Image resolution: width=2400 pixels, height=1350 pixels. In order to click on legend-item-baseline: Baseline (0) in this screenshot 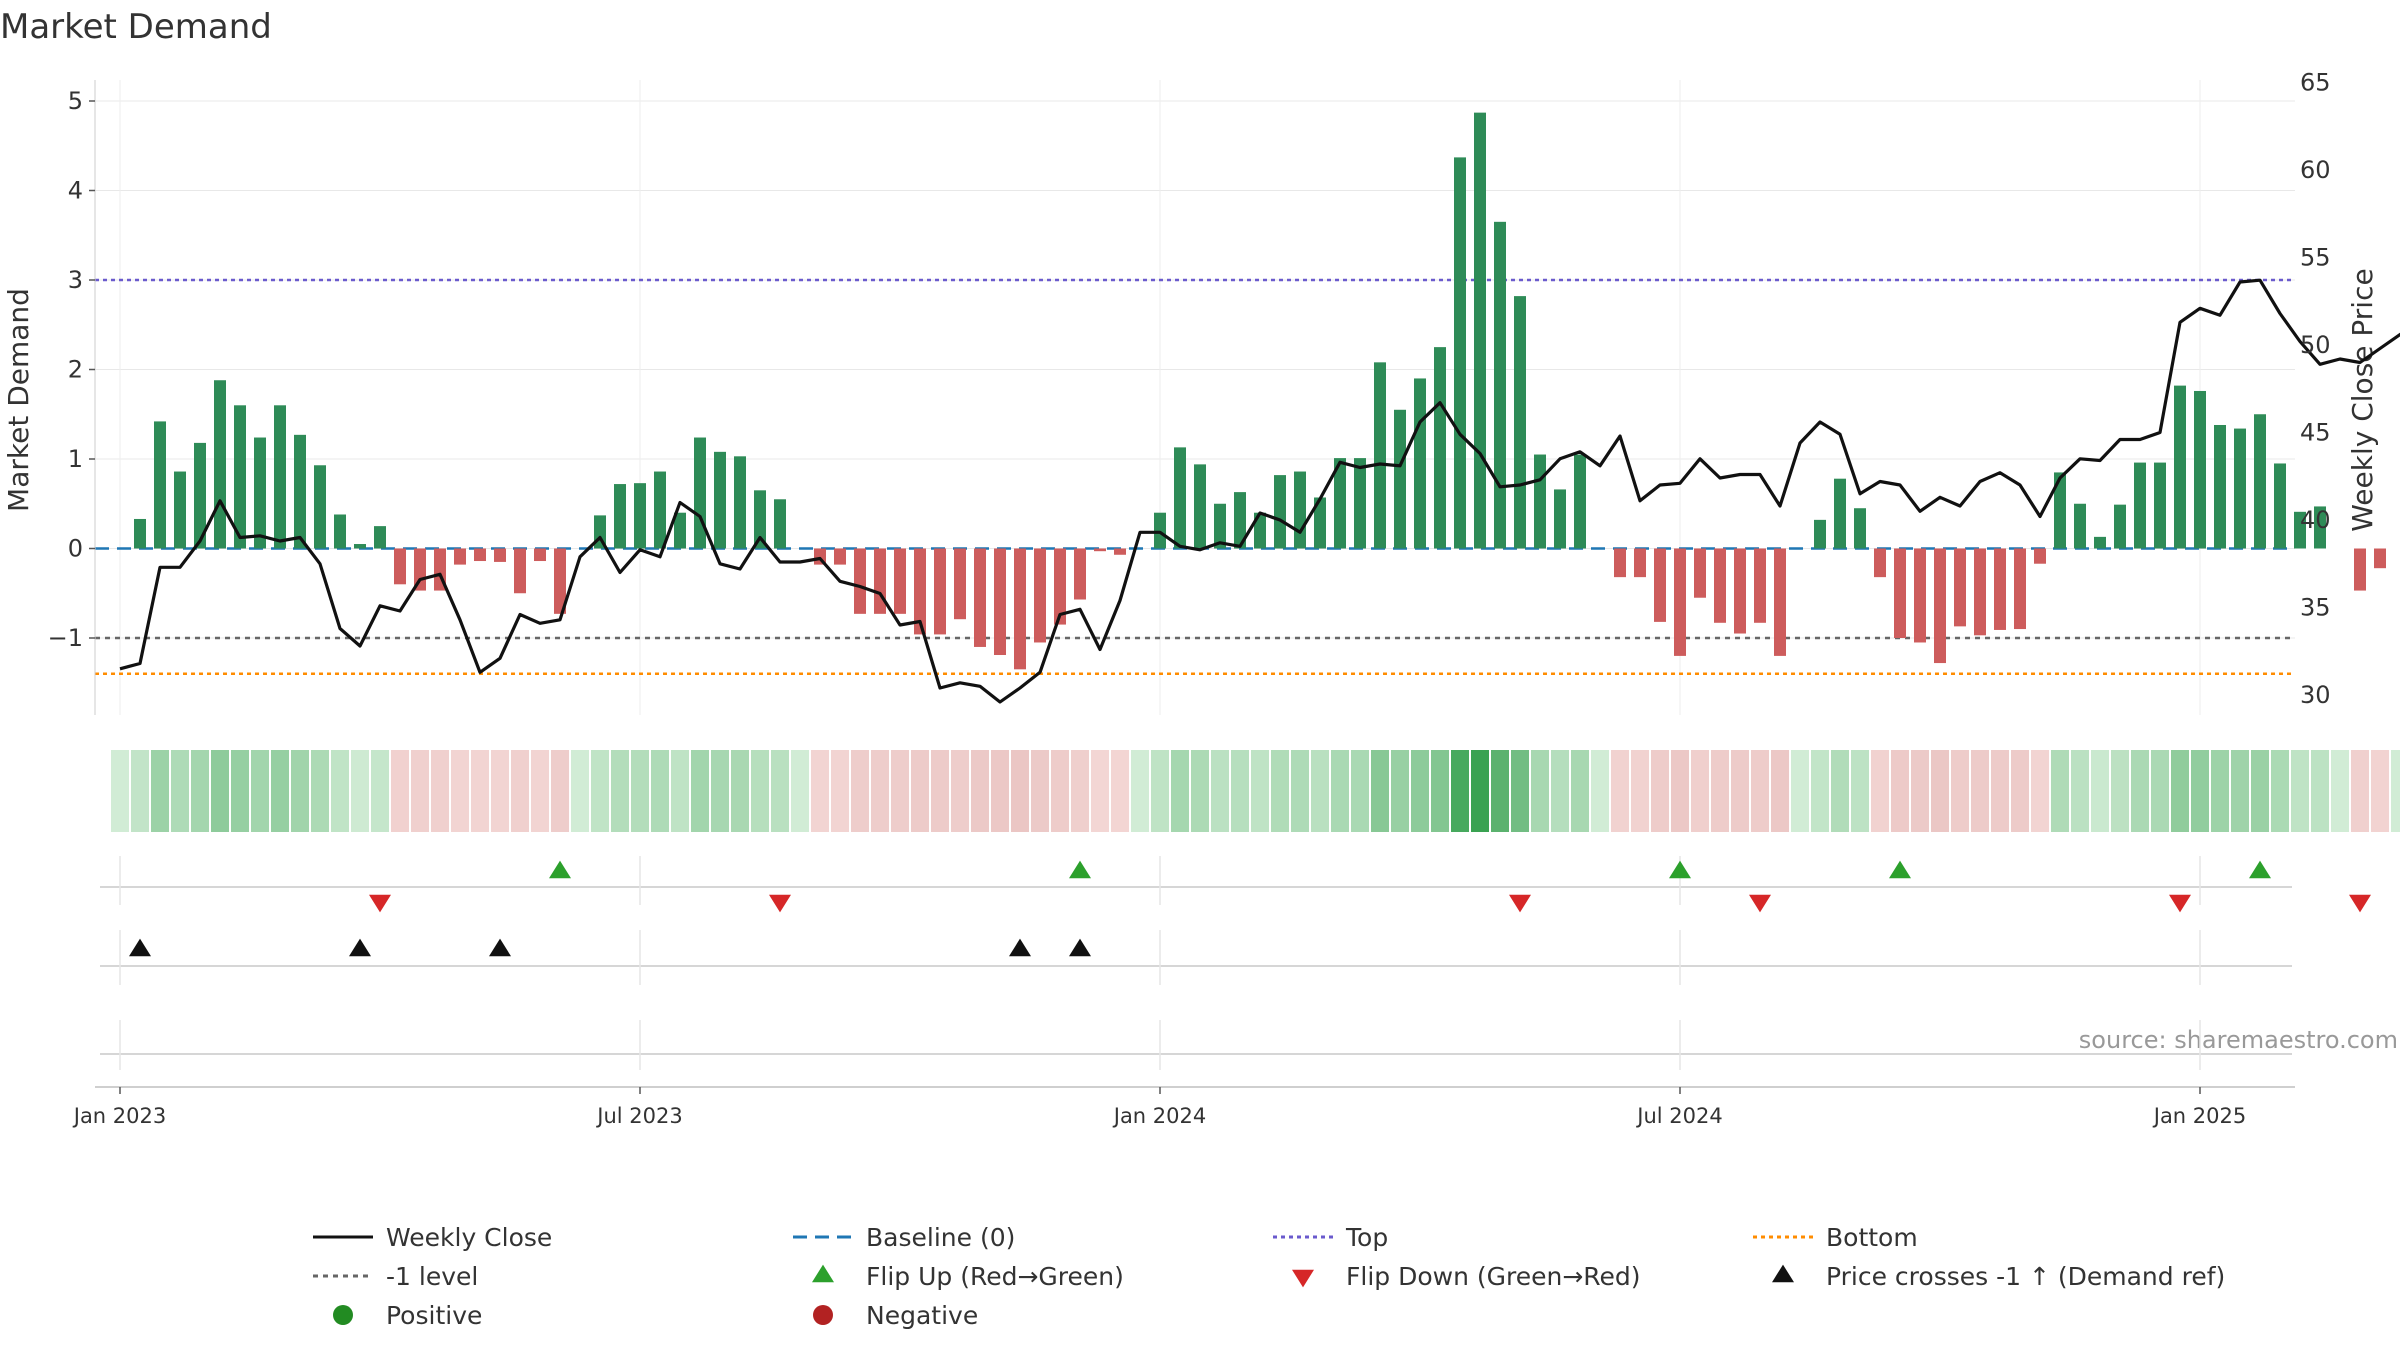, I will do `click(904, 1237)`.